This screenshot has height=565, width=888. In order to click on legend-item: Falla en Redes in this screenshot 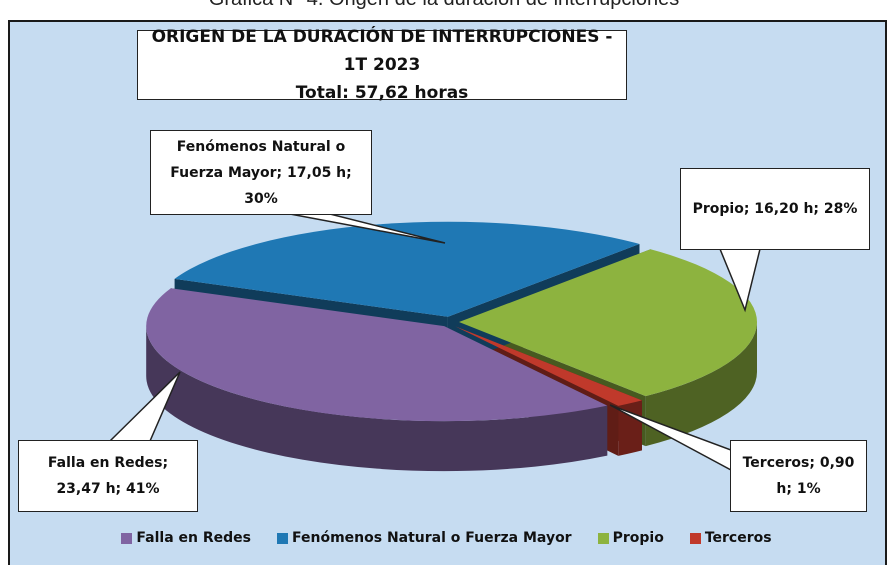, I will do `click(186, 538)`.